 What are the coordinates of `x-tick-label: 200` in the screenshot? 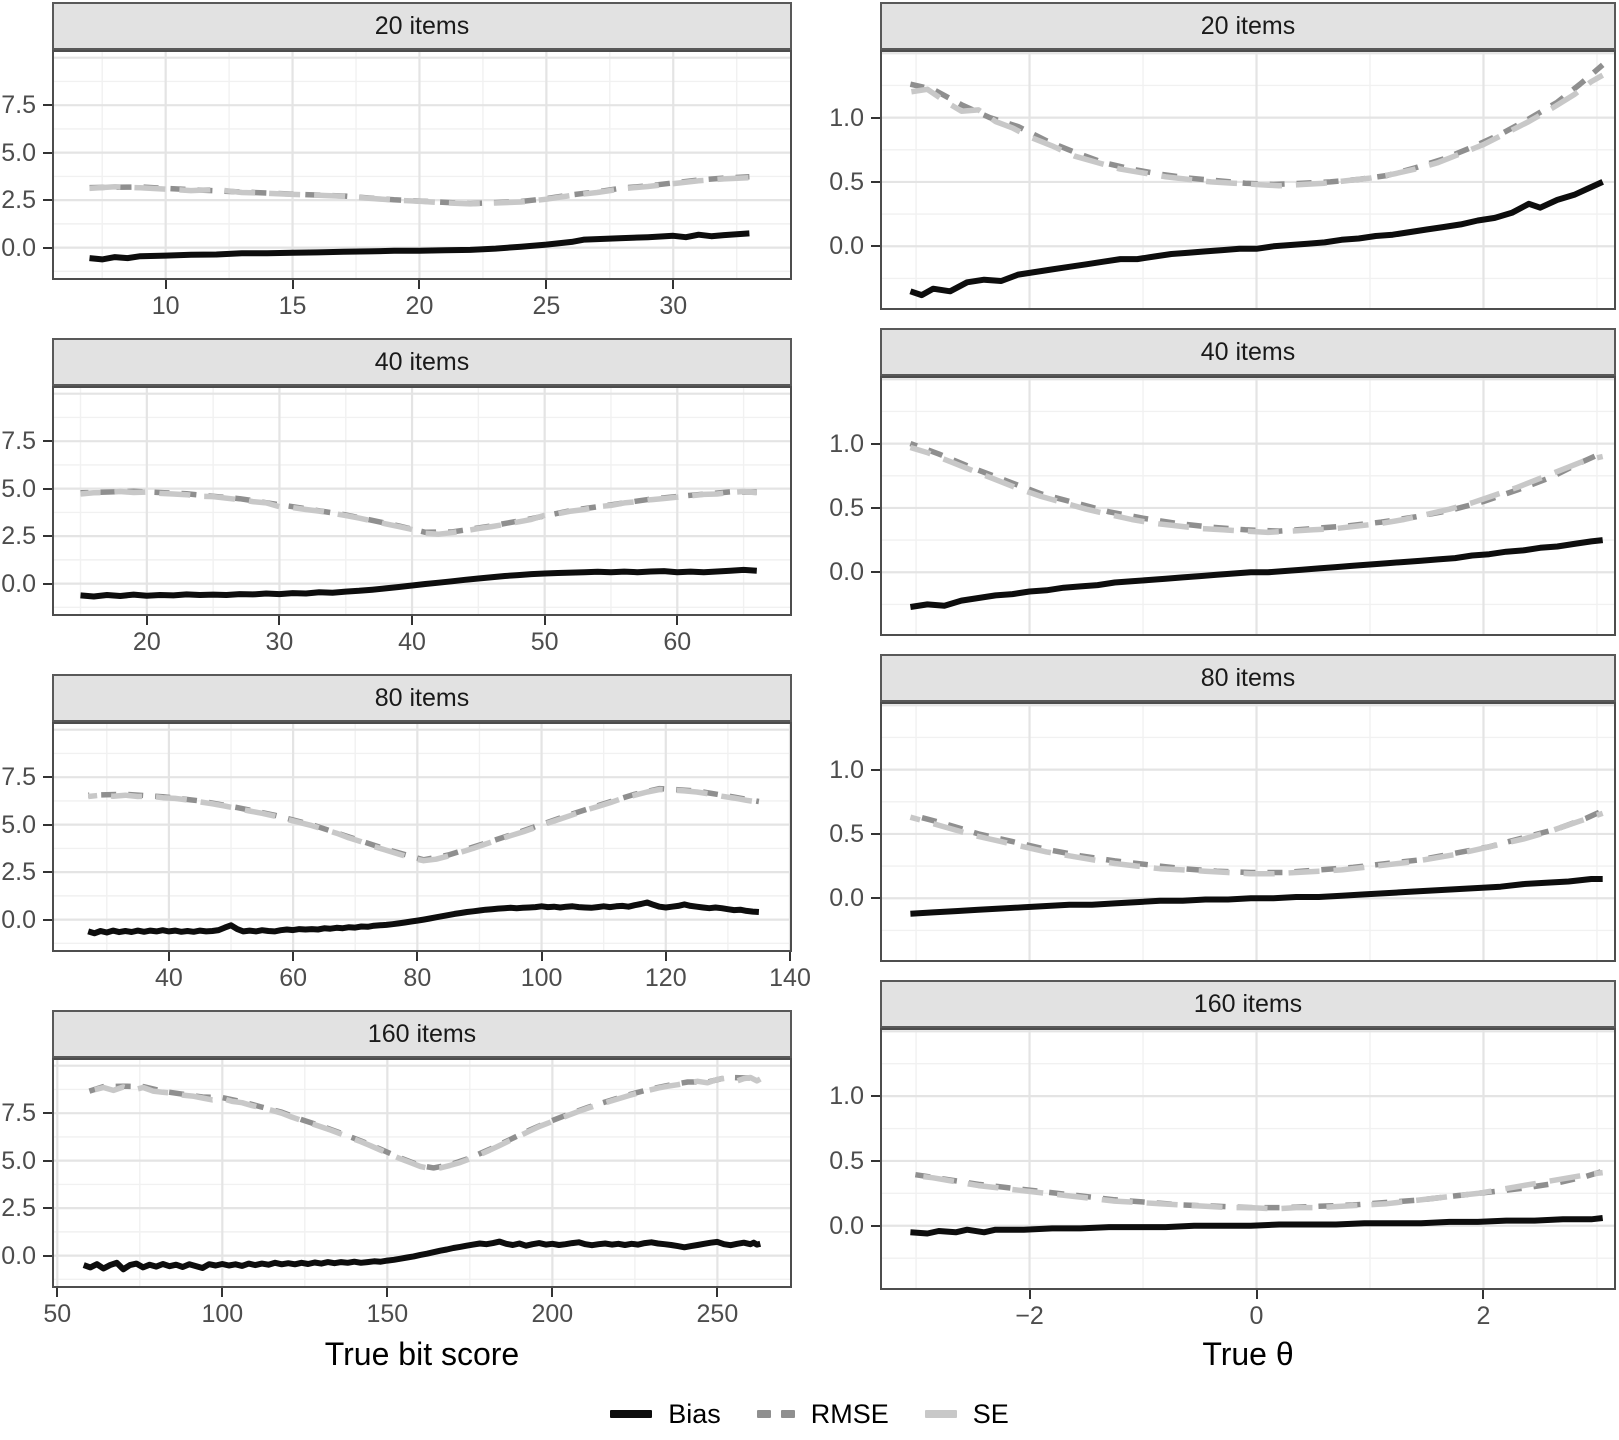 It's located at (552, 1314).